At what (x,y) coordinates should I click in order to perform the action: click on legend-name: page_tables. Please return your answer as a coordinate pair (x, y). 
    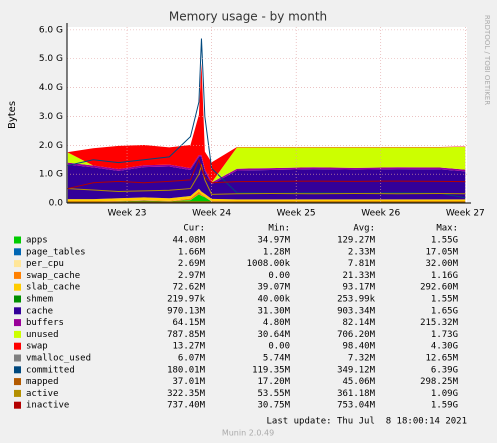
    Looking at the image, I should click on (56, 252).